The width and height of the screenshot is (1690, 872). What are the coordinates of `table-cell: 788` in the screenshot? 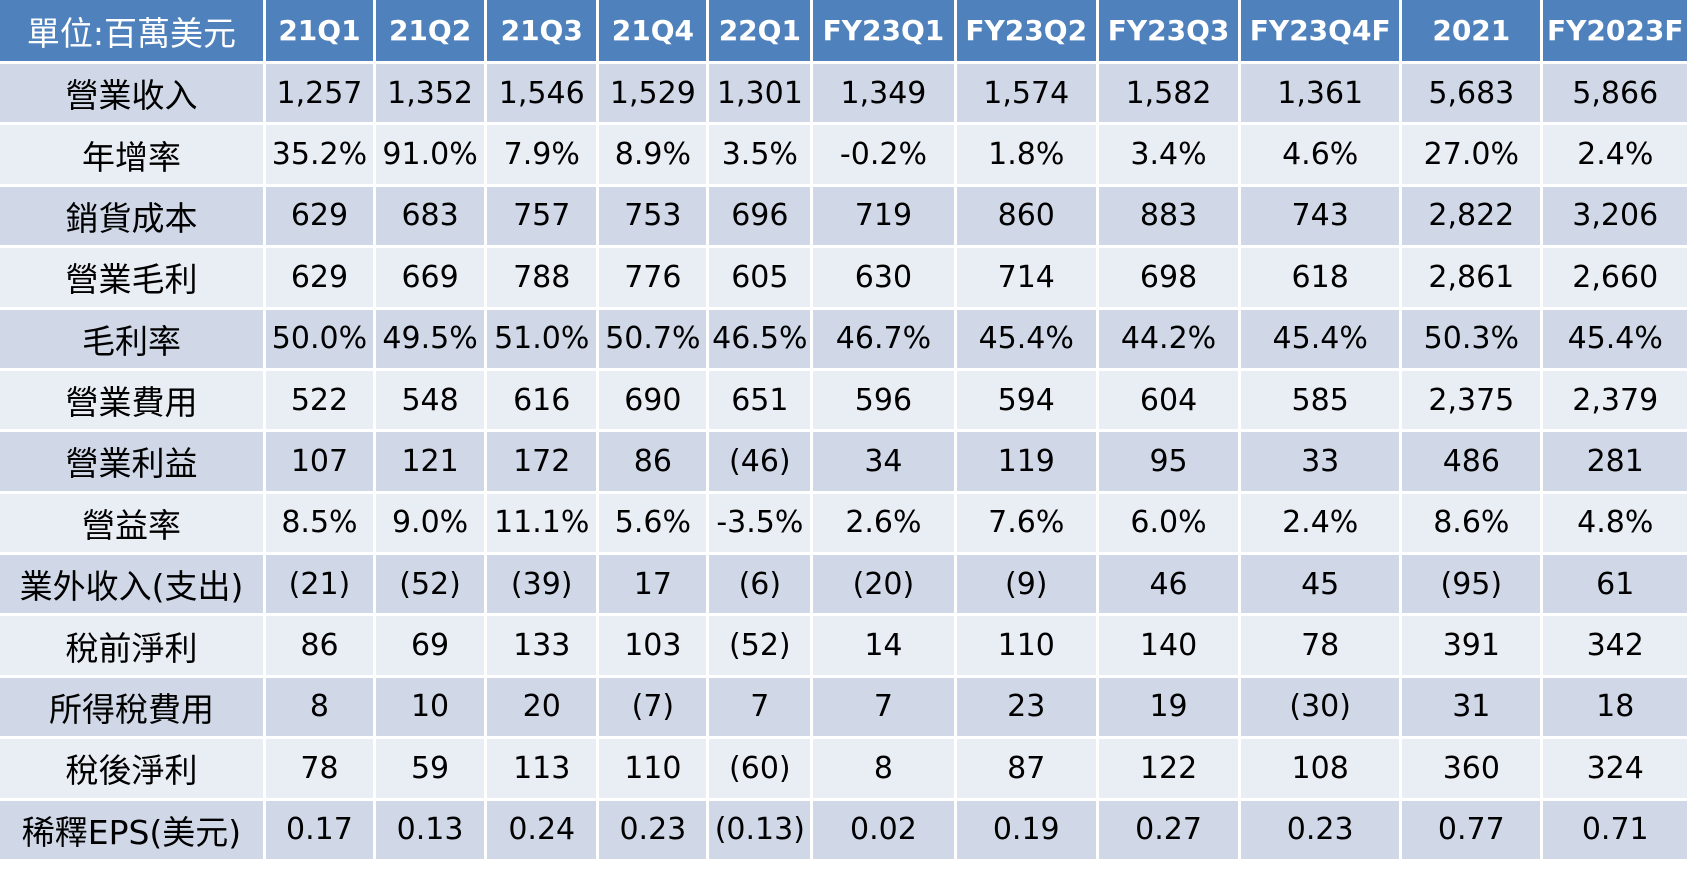 It's located at (543, 279).